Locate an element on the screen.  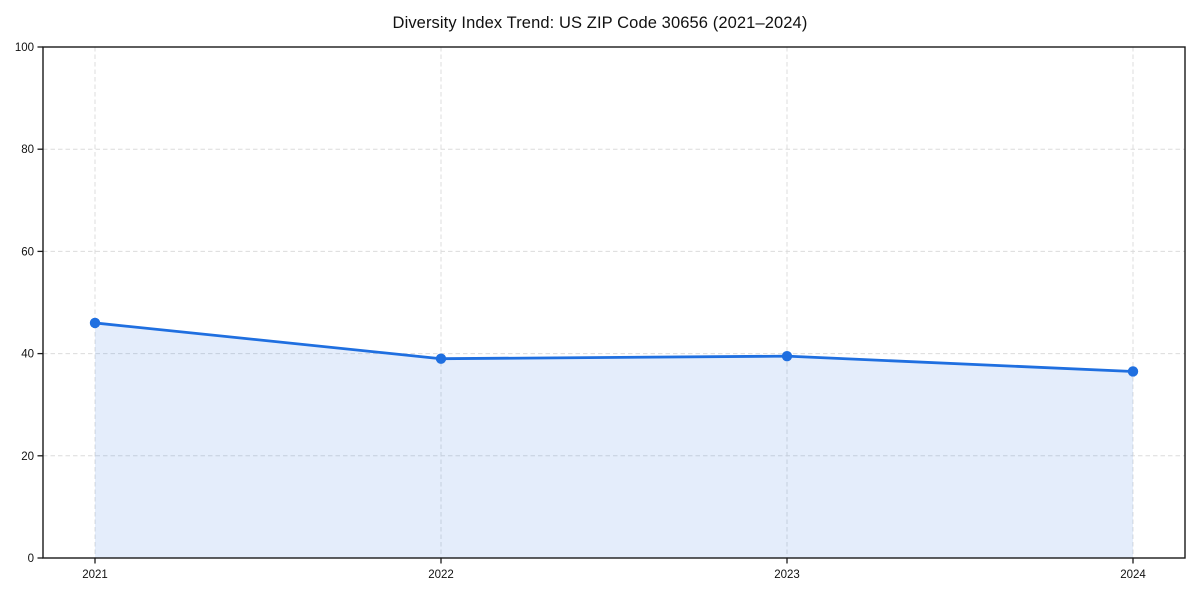
y-tick-label: 0 is located at coordinates (31, 559).